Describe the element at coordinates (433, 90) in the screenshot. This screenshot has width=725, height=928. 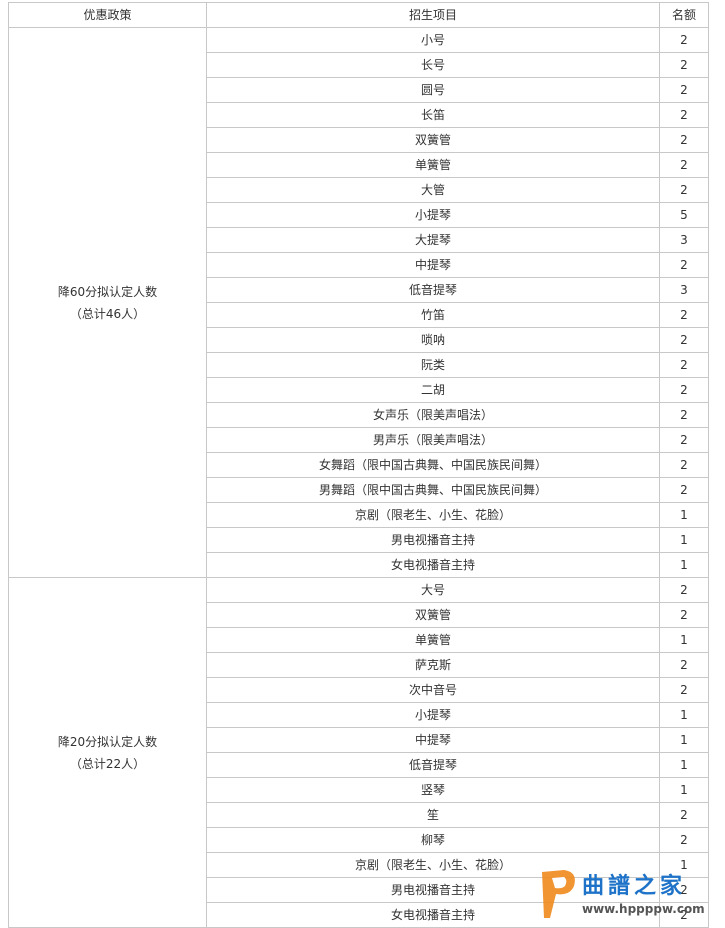
I see `item-cell: 圆号` at that location.